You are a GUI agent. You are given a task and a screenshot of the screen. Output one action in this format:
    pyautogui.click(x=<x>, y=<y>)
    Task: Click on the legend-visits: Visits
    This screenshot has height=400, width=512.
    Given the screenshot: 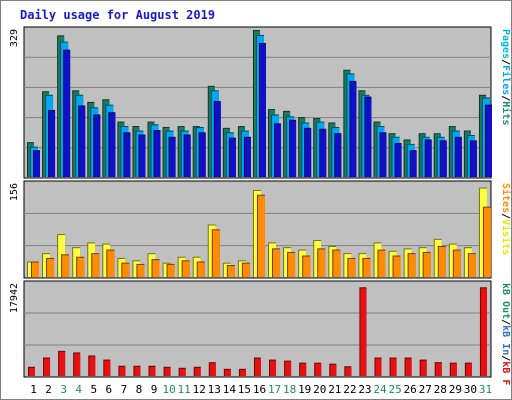 What is the action you would take?
    pyautogui.click(x=506, y=237)
    